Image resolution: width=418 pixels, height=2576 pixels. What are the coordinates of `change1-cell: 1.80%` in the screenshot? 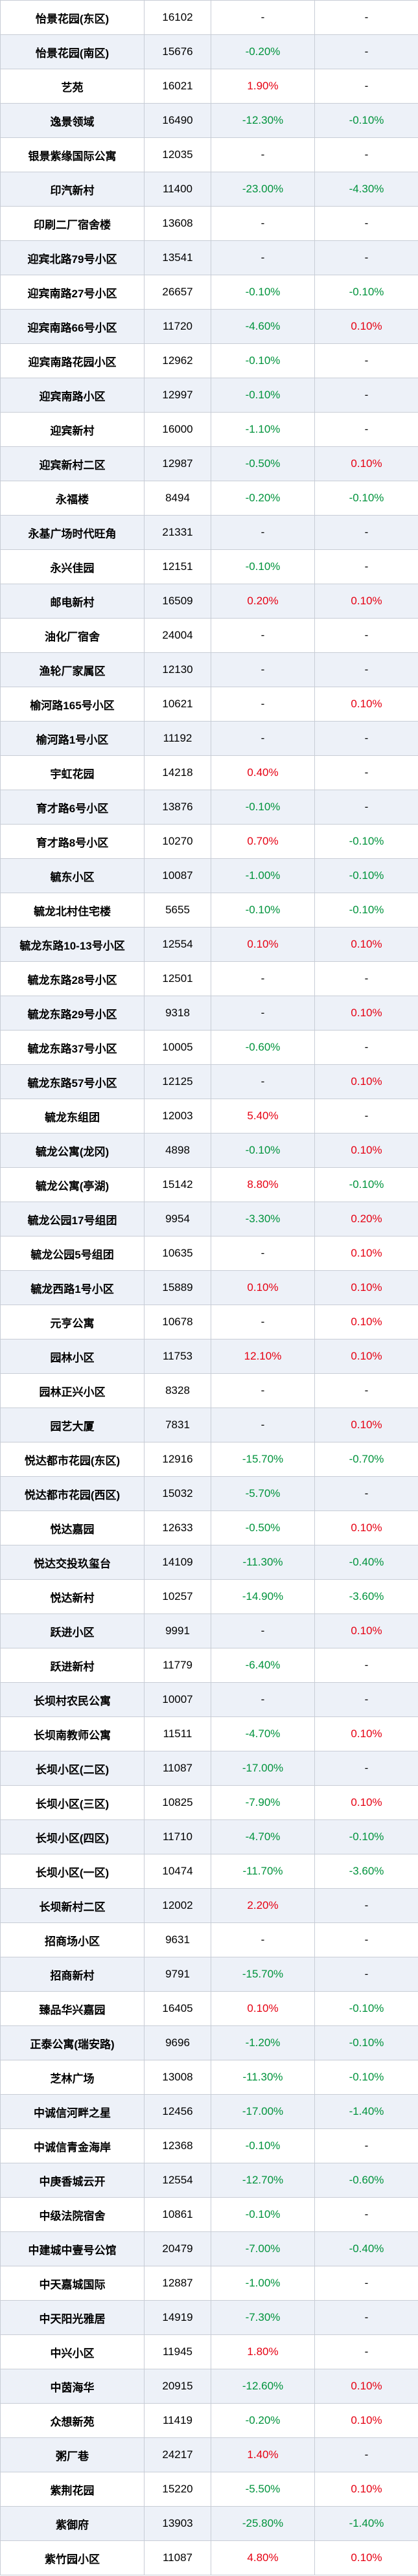 It's located at (263, 2351).